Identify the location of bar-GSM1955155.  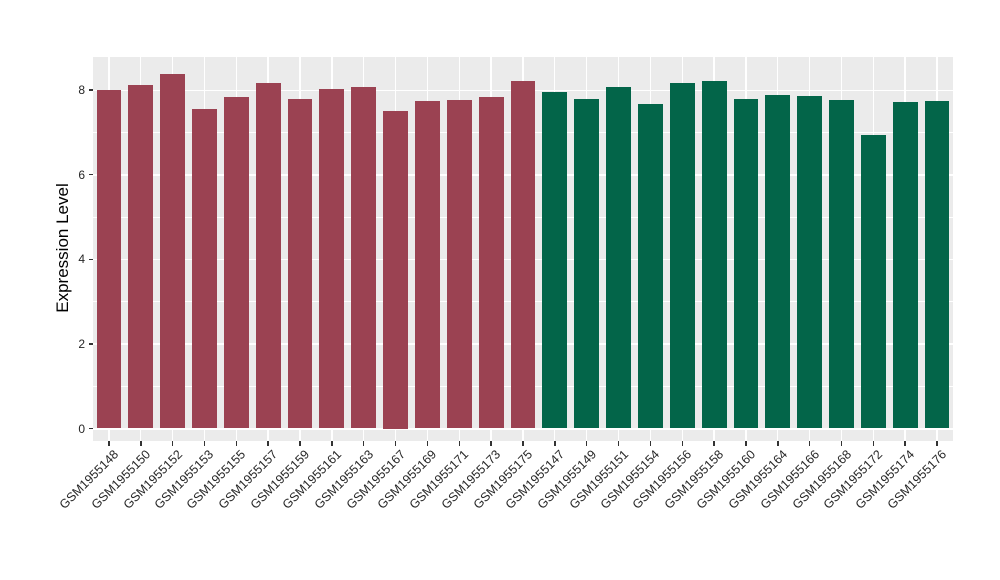
(236, 262).